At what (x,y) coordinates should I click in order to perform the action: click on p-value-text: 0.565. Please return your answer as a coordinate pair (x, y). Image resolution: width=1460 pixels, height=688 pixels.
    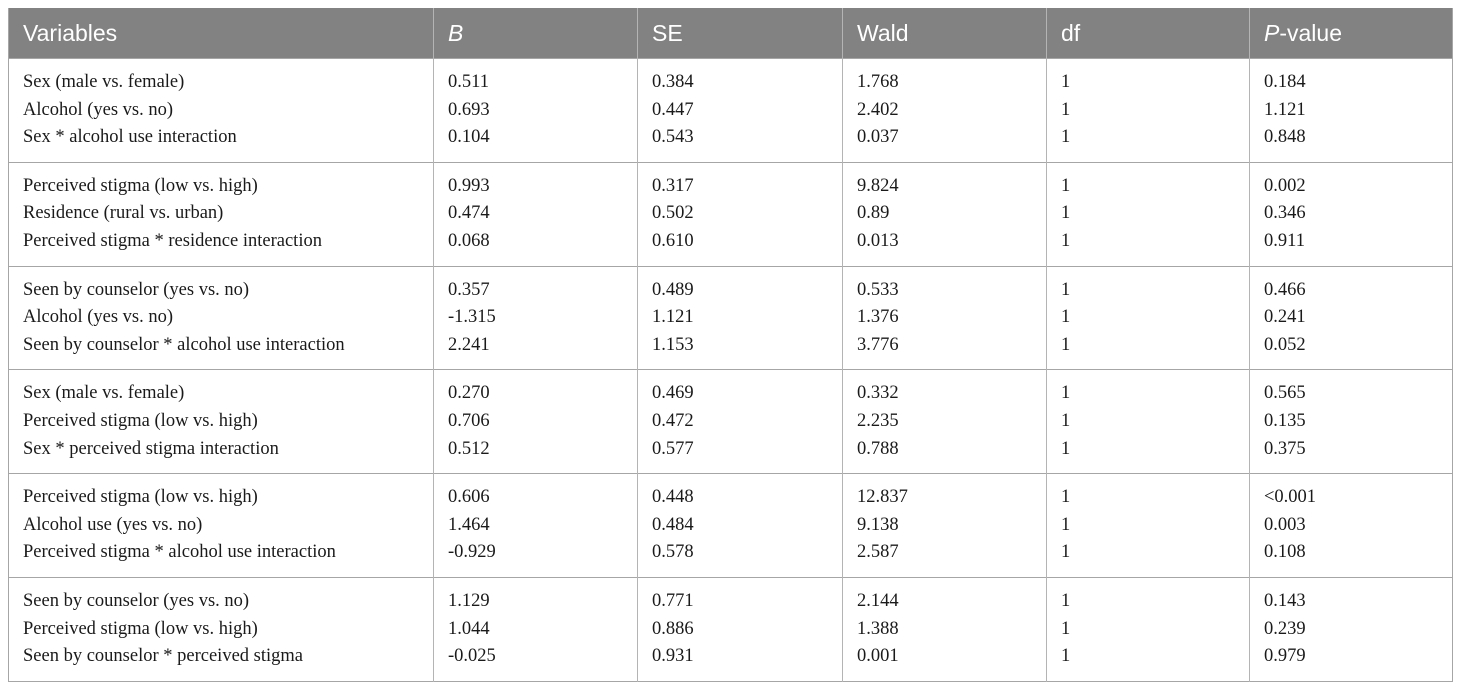
    Looking at the image, I should click on (1285, 393).